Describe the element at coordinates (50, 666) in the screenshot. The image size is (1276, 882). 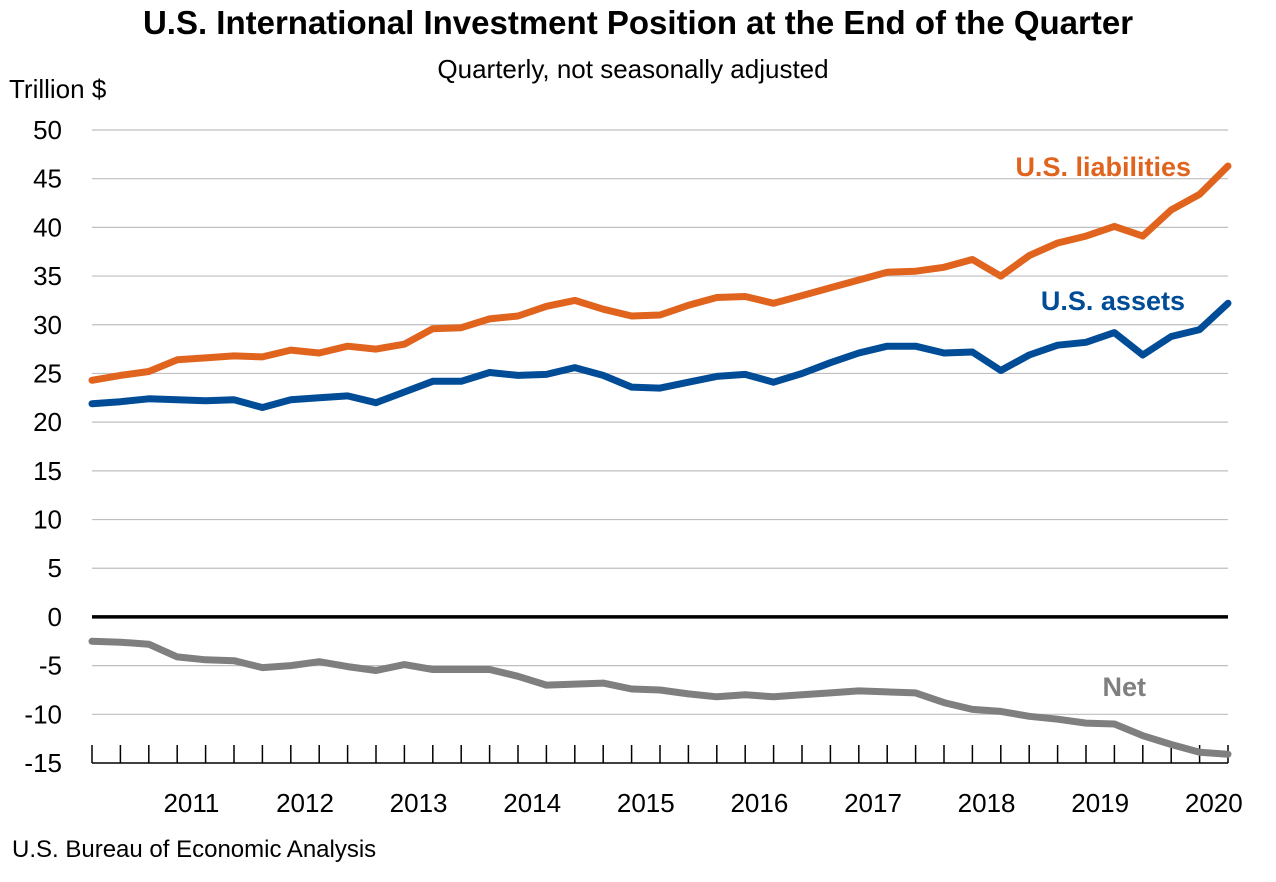
I see `y-tick-label: -5` at that location.